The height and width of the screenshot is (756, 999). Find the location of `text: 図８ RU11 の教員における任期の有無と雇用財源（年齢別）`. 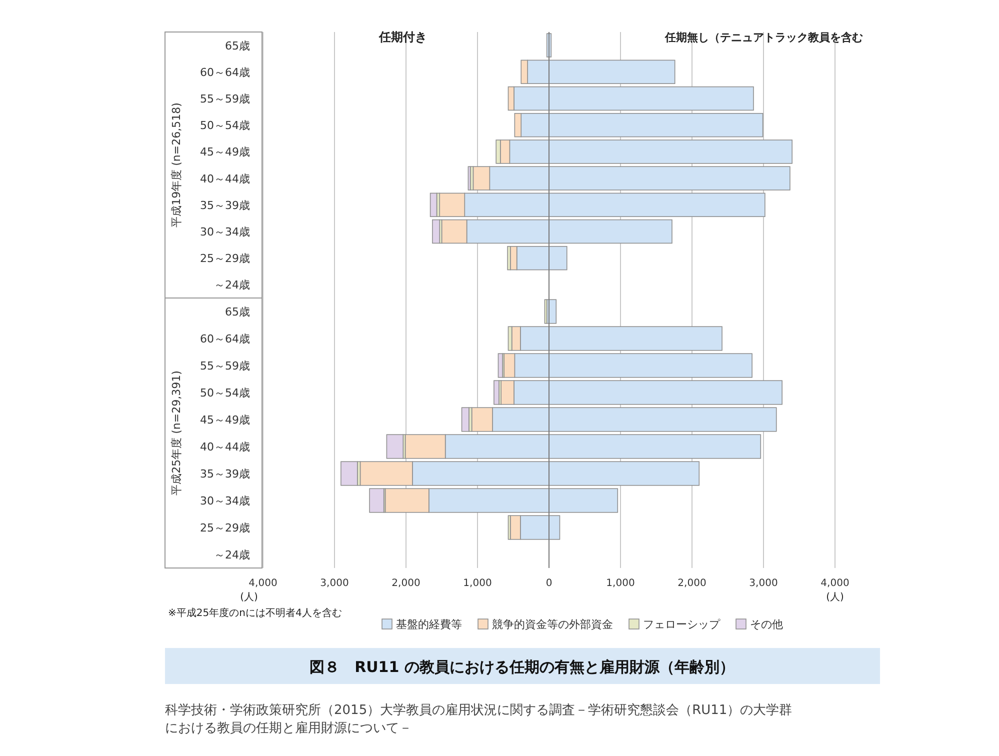

text: 図８ RU11 の教員における任期の有無と雇用財源（年齢別） is located at coordinates (522, 667).